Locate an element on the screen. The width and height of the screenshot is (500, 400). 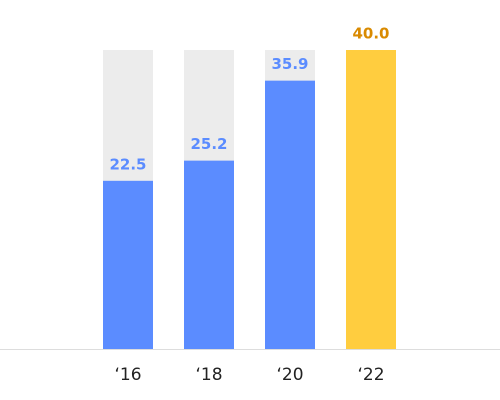
x-tick-label: ‘22 is located at coordinates (370, 375).